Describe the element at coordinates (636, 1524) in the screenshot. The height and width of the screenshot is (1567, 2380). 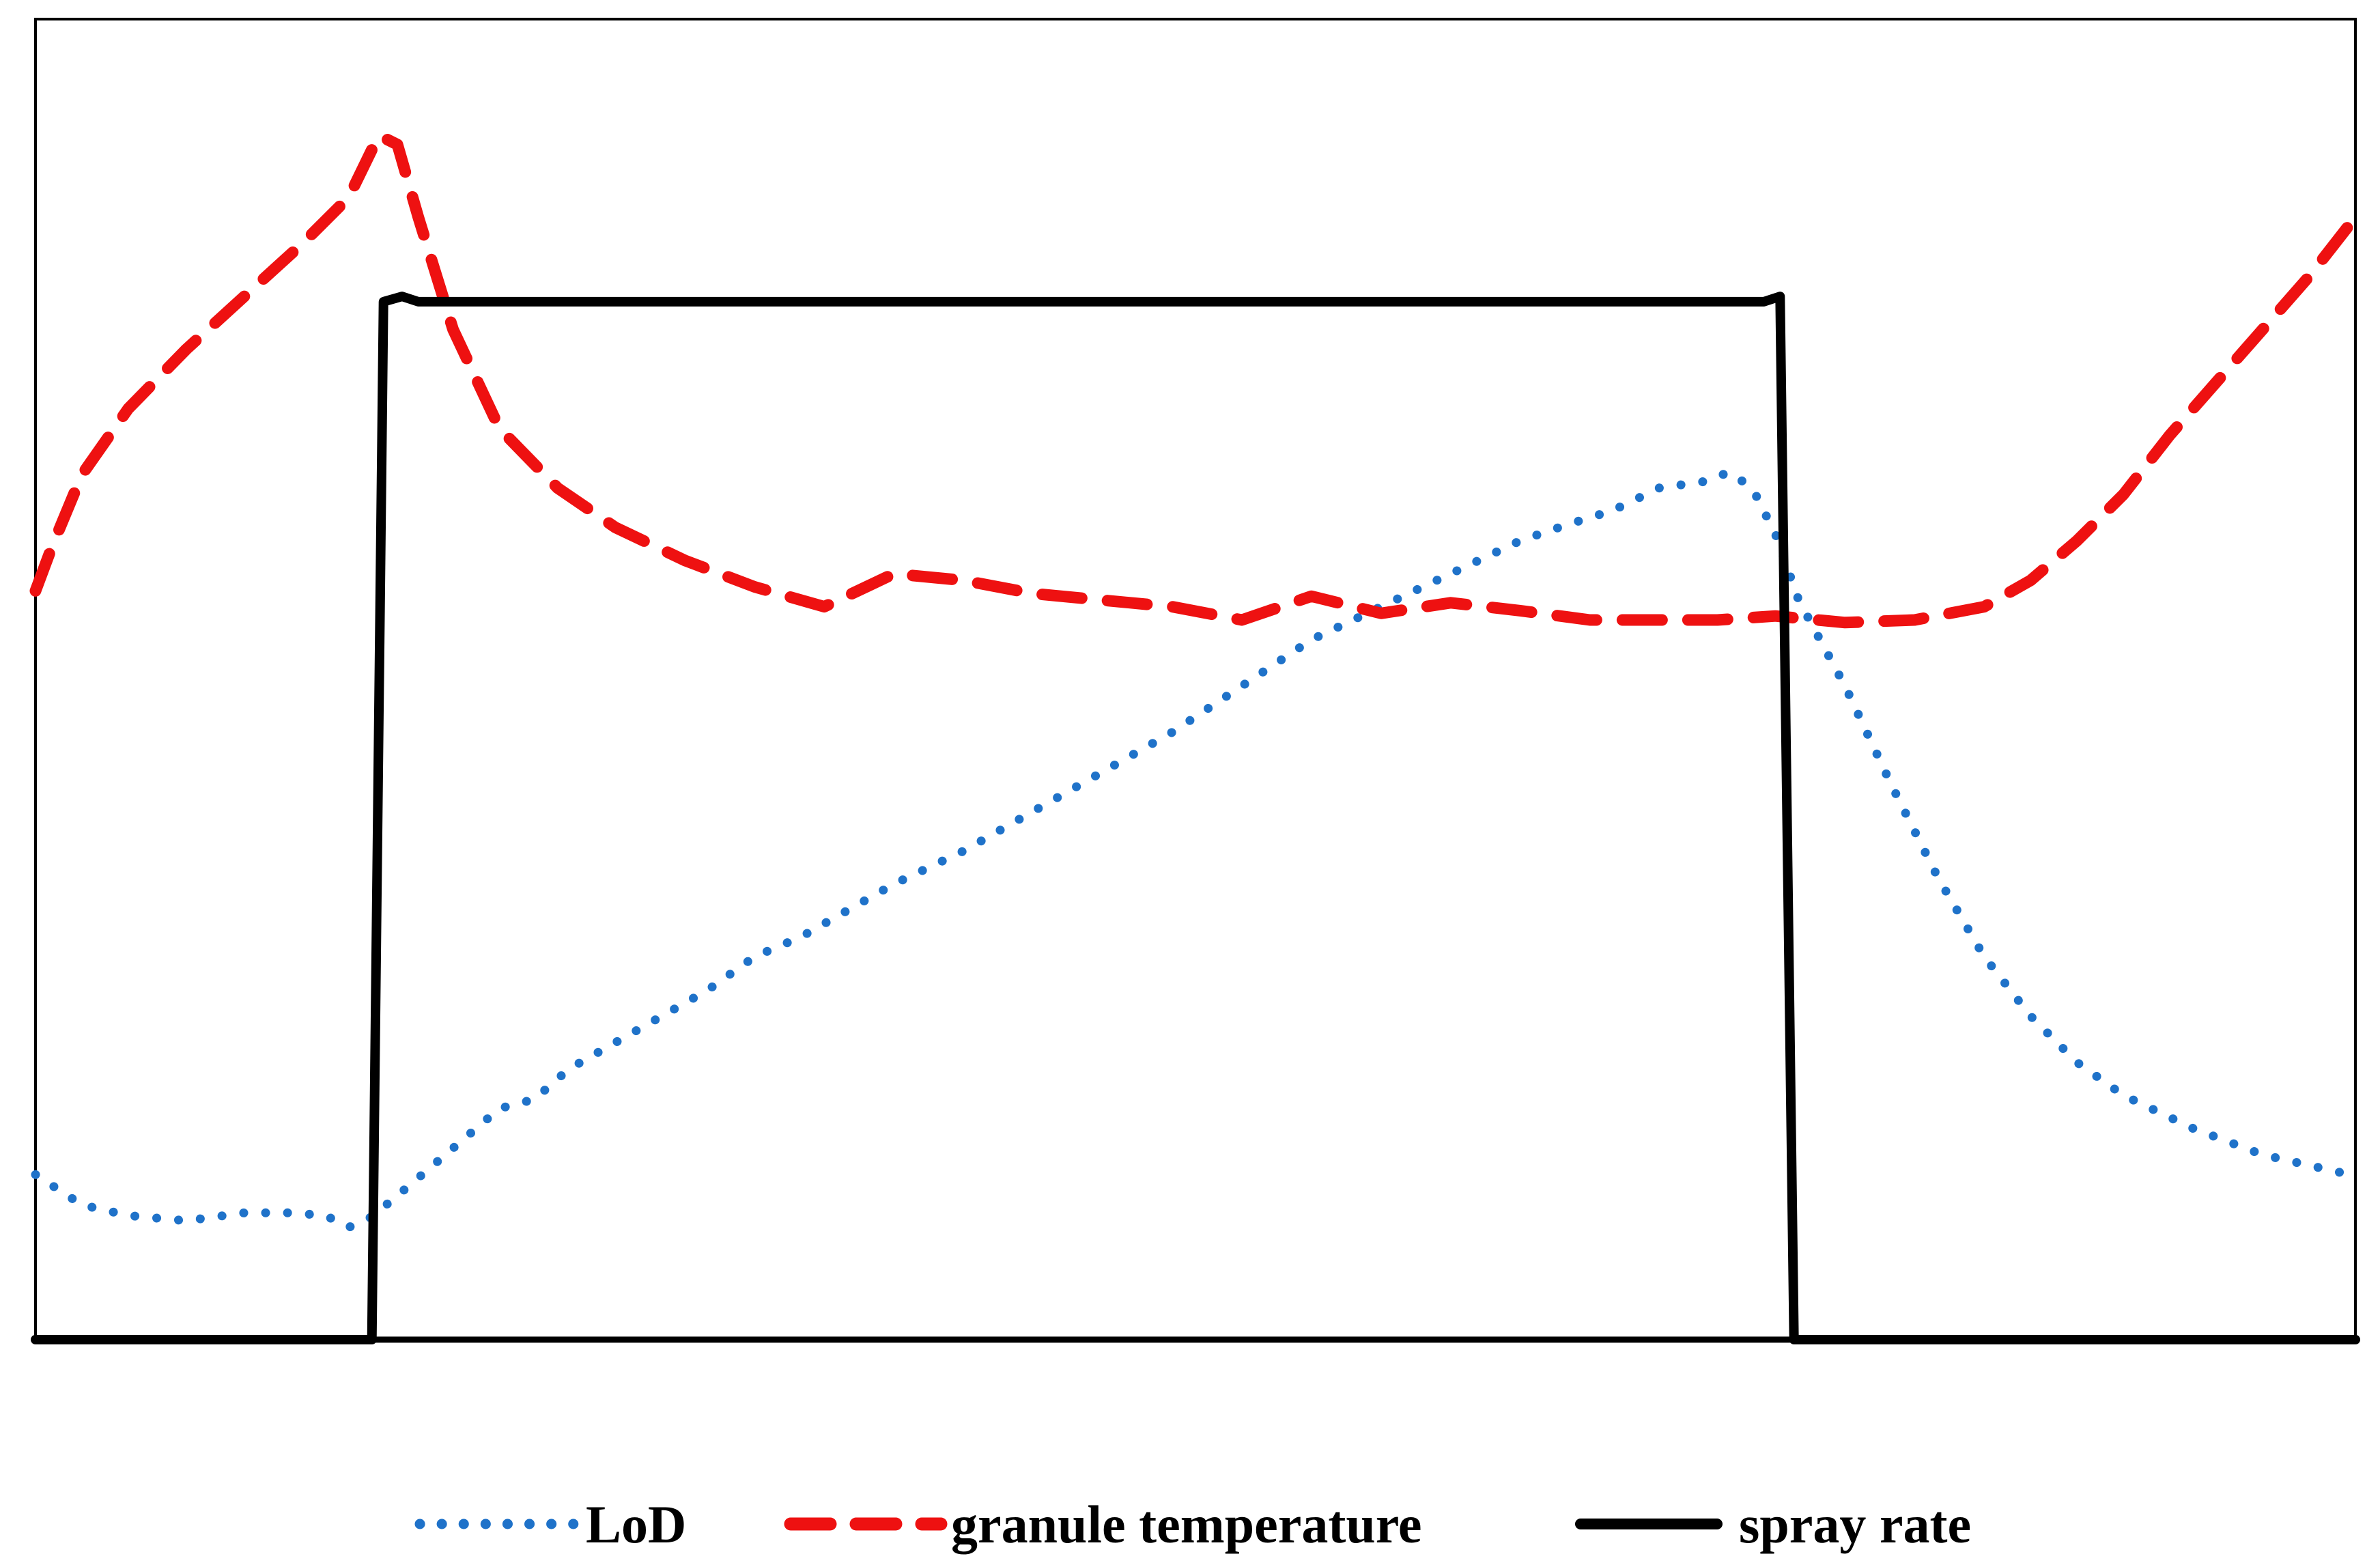
I see `legend-label: LoD` at that location.